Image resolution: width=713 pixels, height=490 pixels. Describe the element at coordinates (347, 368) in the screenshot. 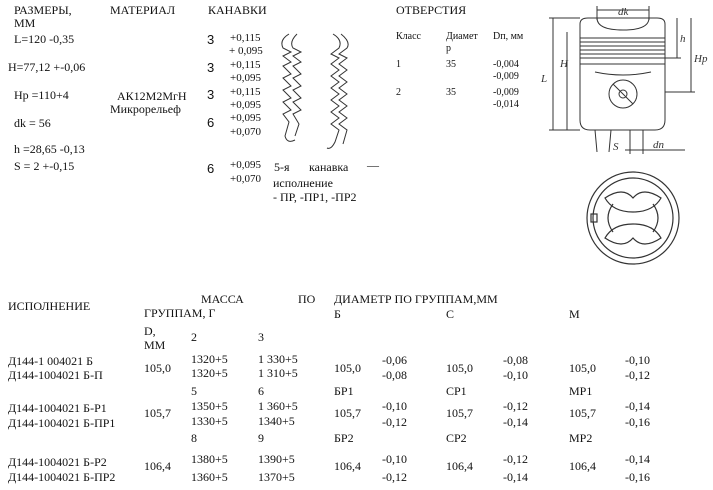

I see `row1-b-val: 105,0` at that location.